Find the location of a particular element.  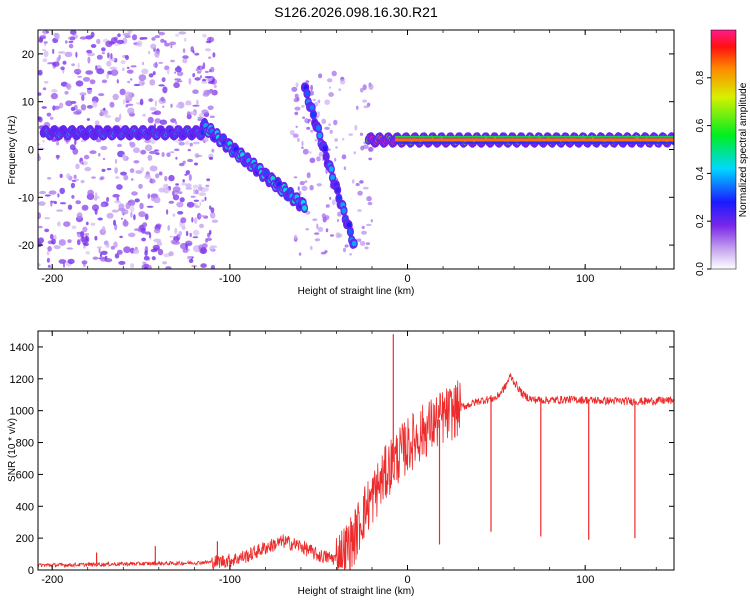

y-tick-label: 1400 is located at coordinates (22, 348).